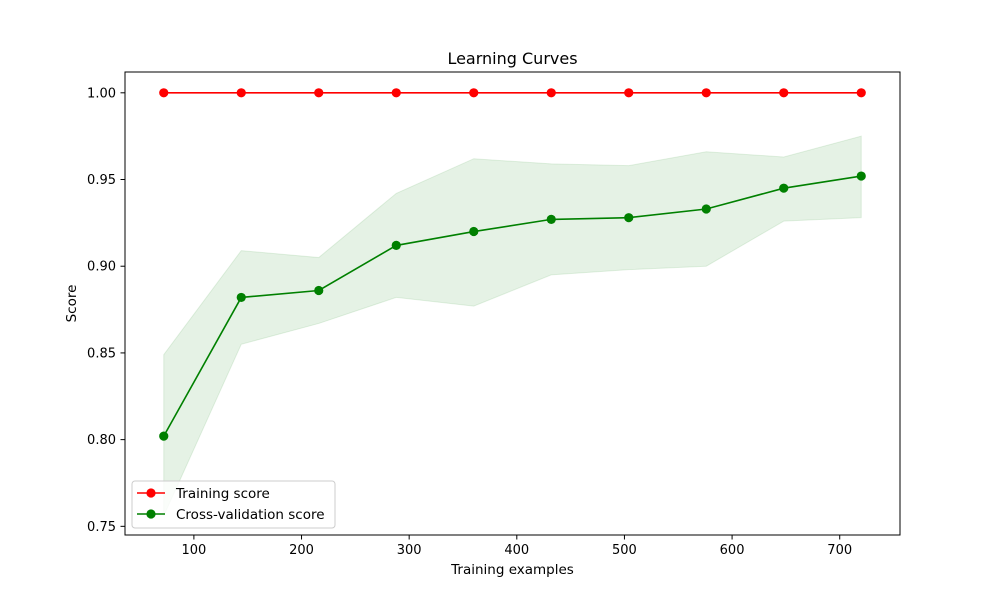  What do you see at coordinates (101, 180) in the screenshot?
I see `y-tick-label: 0.95` at bounding box center [101, 180].